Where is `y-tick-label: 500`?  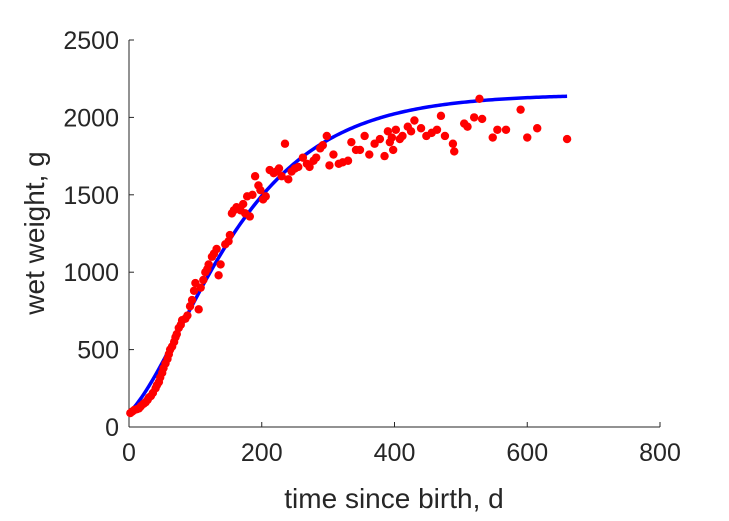
y-tick-label: 500 is located at coordinates (98, 351).